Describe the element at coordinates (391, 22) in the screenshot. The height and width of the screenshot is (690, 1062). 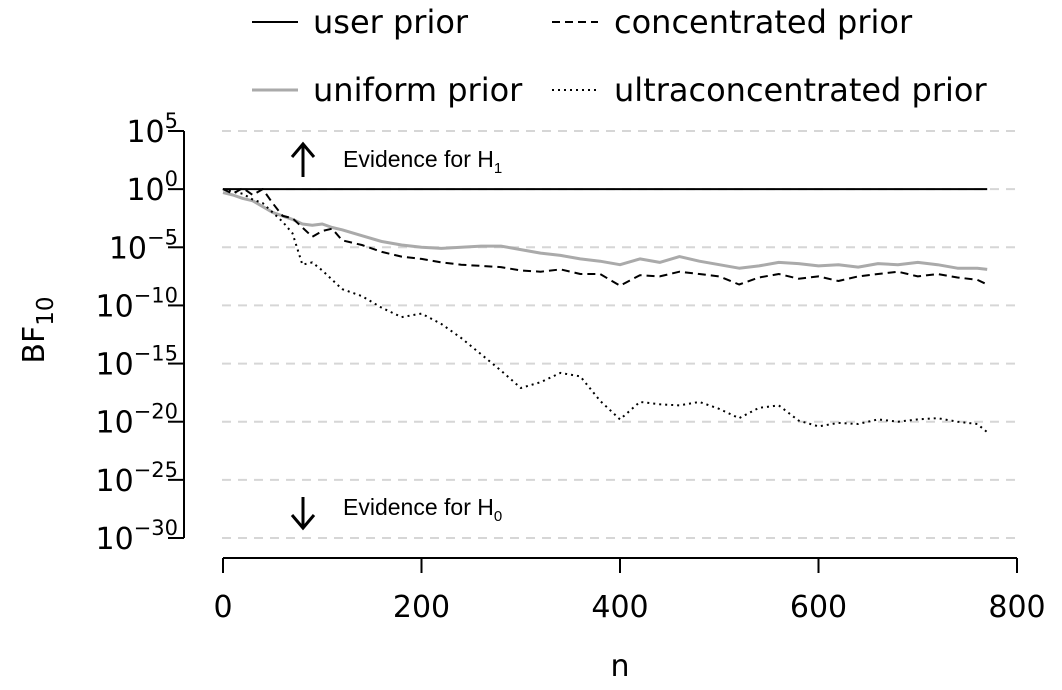
I see `legend-label: user prior` at that location.